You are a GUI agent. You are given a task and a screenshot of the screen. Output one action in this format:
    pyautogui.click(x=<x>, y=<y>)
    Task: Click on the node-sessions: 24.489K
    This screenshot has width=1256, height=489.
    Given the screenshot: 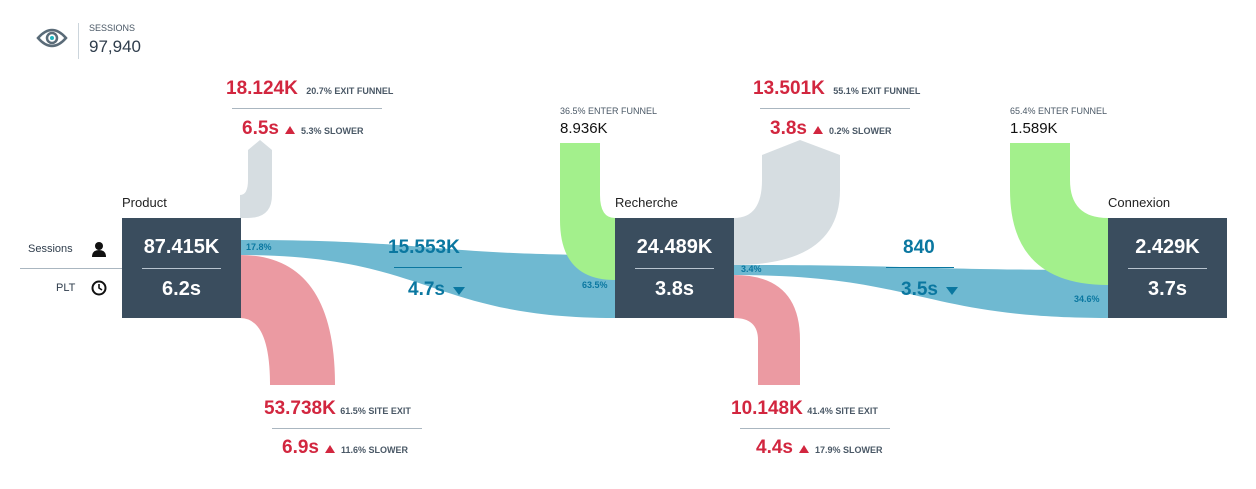 What is the action you would take?
    pyautogui.click(x=674, y=247)
    